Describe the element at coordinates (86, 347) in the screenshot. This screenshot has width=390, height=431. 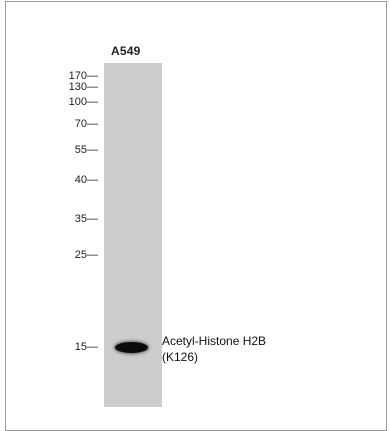
I see `marker-15: 15—` at that location.